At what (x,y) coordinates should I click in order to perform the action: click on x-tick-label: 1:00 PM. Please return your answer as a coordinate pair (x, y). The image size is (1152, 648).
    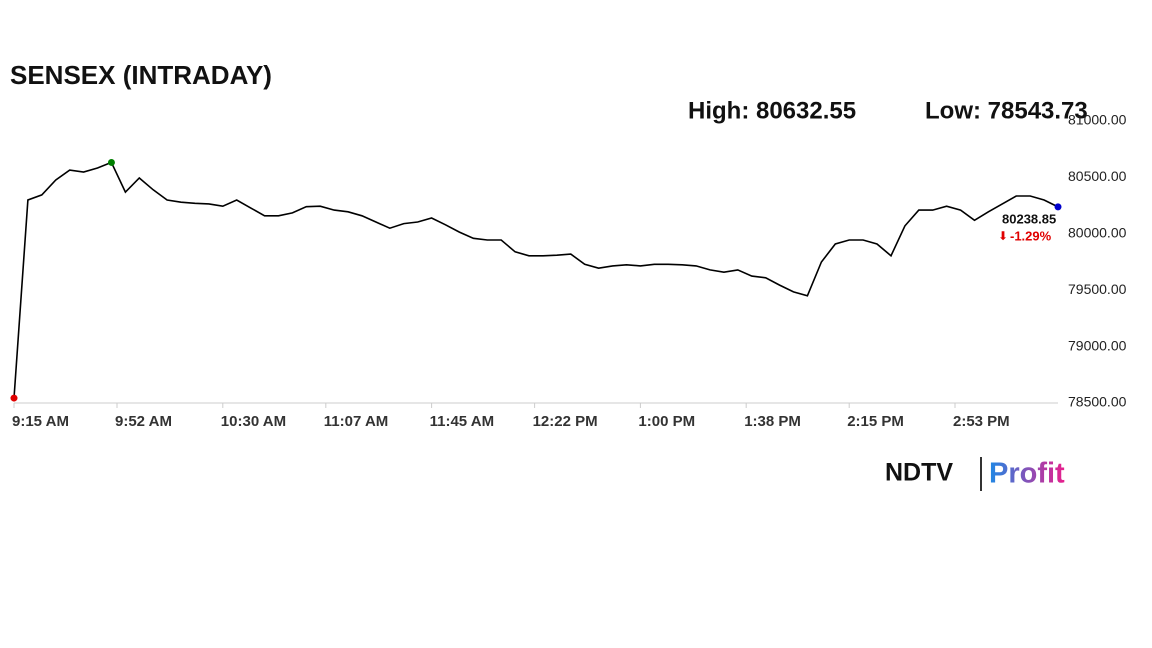
    Looking at the image, I should click on (666, 421).